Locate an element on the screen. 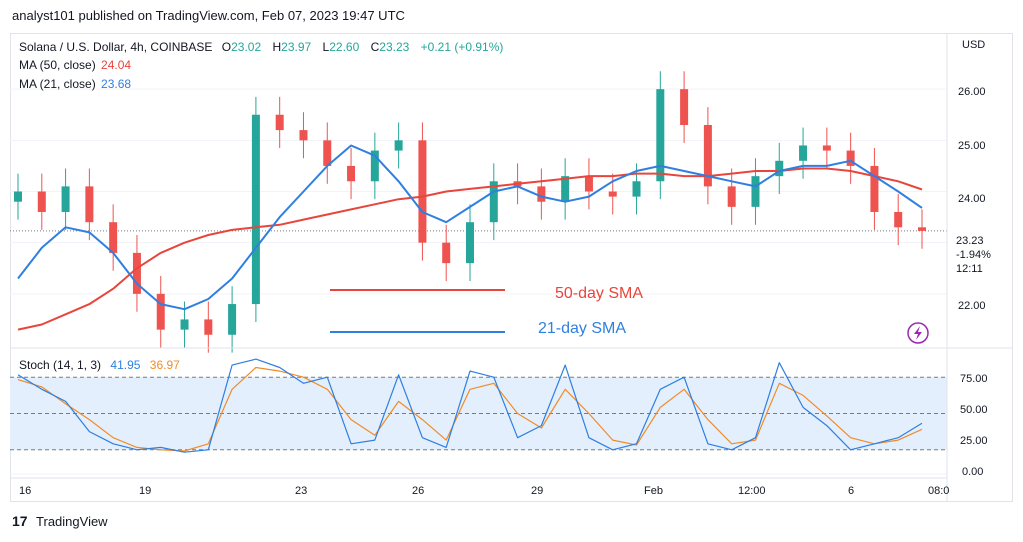 The width and height of the screenshot is (1023, 542). stoch-label: Stoch (14, 1, 3) is located at coordinates (60, 365).